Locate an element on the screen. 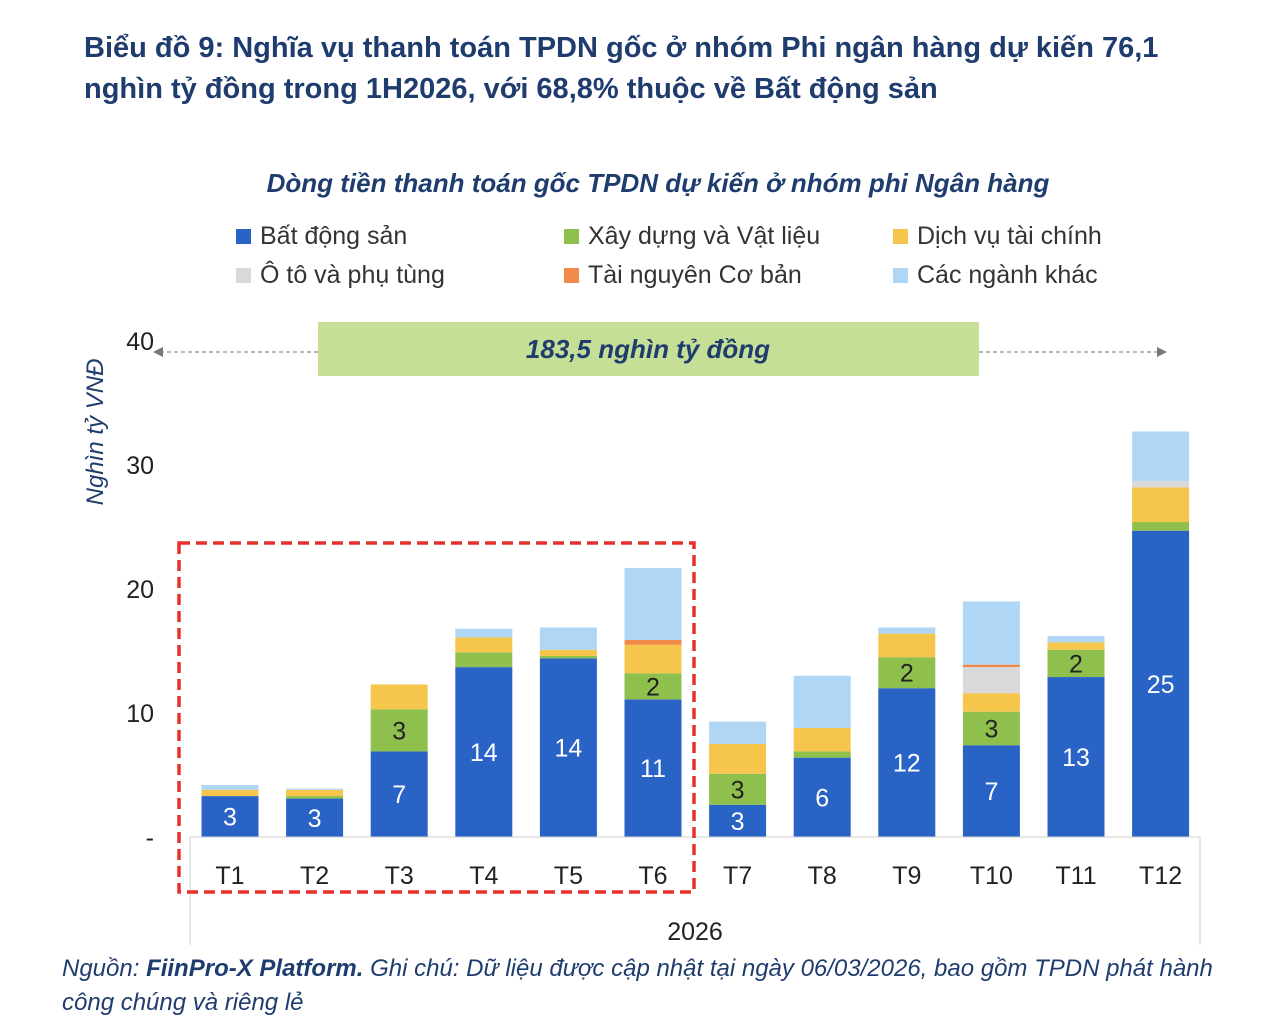 The width and height of the screenshot is (1280, 1030). data-label: 11 is located at coordinates (653, 769).